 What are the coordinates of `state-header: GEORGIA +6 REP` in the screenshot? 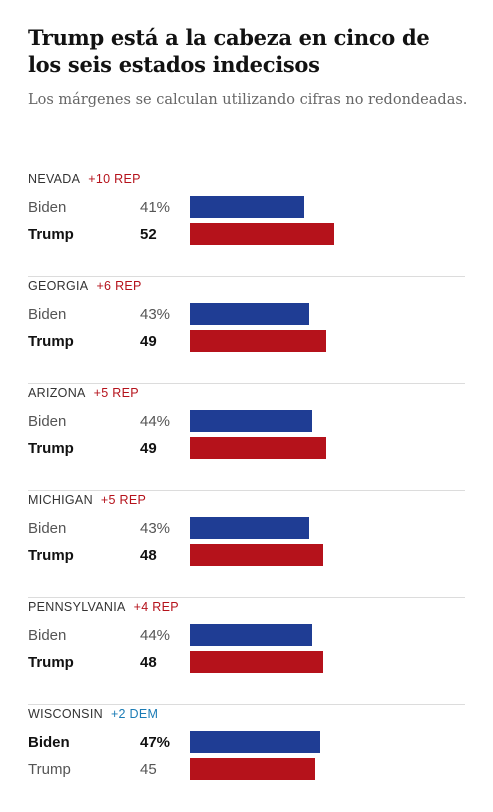 It's located at (85, 286).